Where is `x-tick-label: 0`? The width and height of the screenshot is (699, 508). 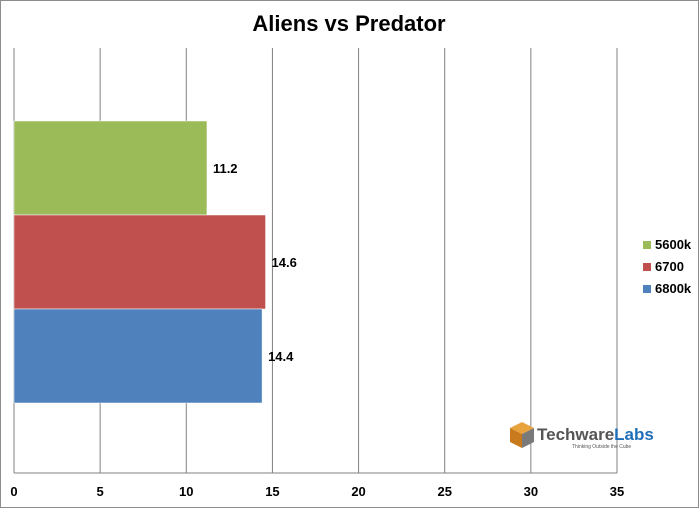
x-tick-label: 0 is located at coordinates (13, 491).